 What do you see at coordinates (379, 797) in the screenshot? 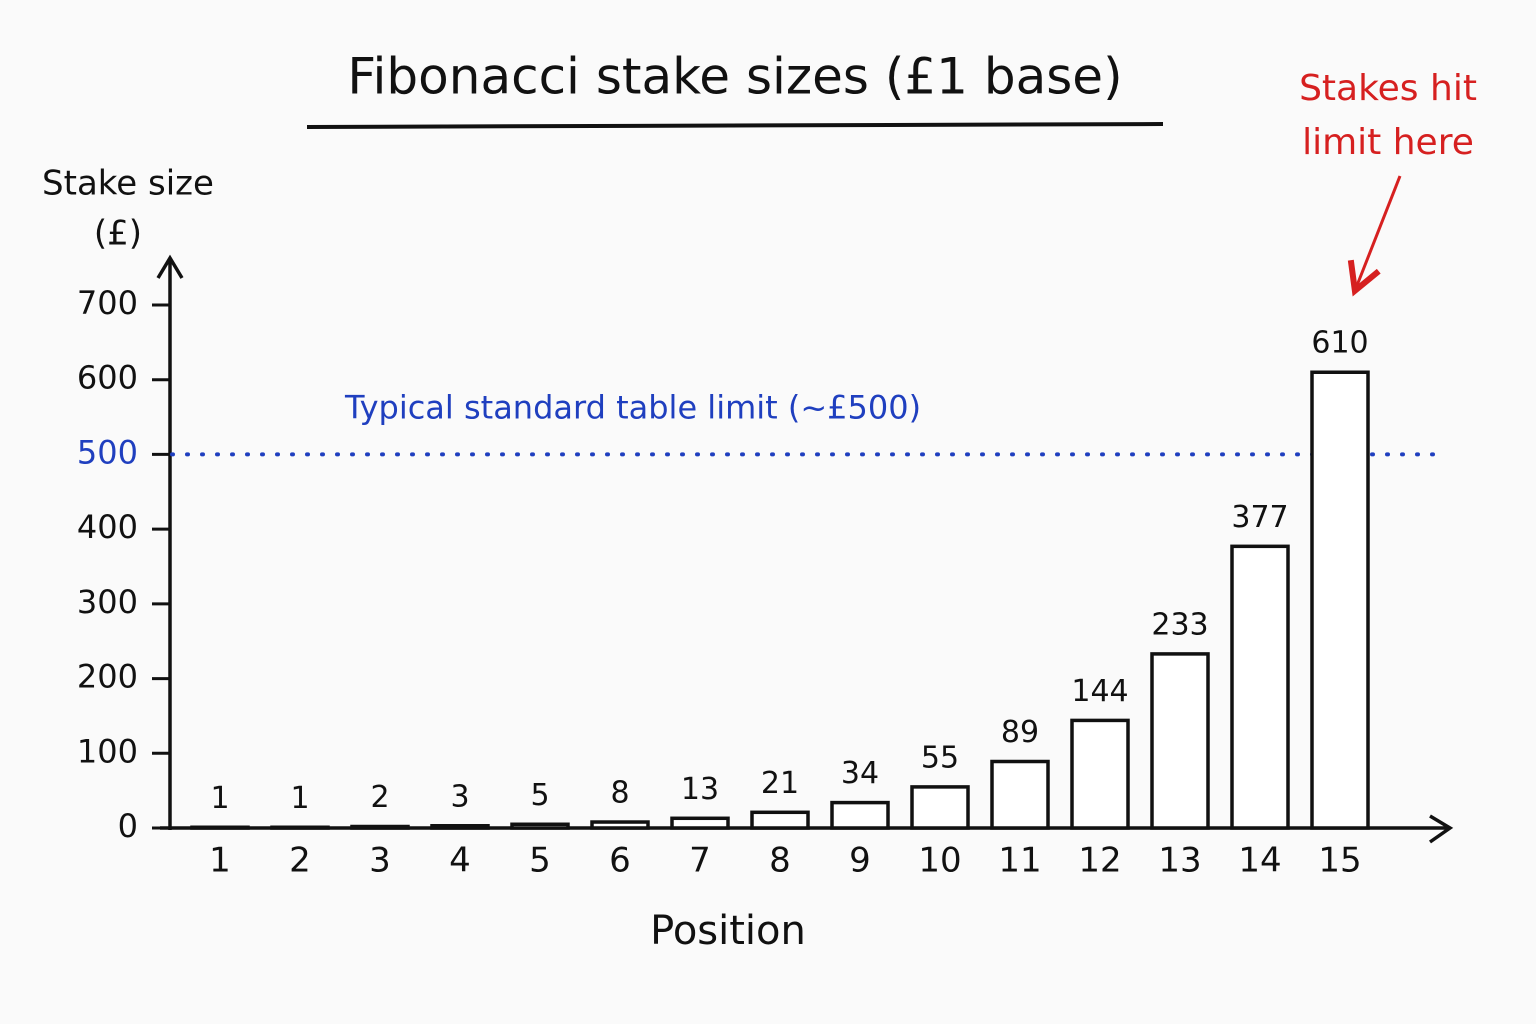
I see `data-label: 2` at bounding box center [379, 797].